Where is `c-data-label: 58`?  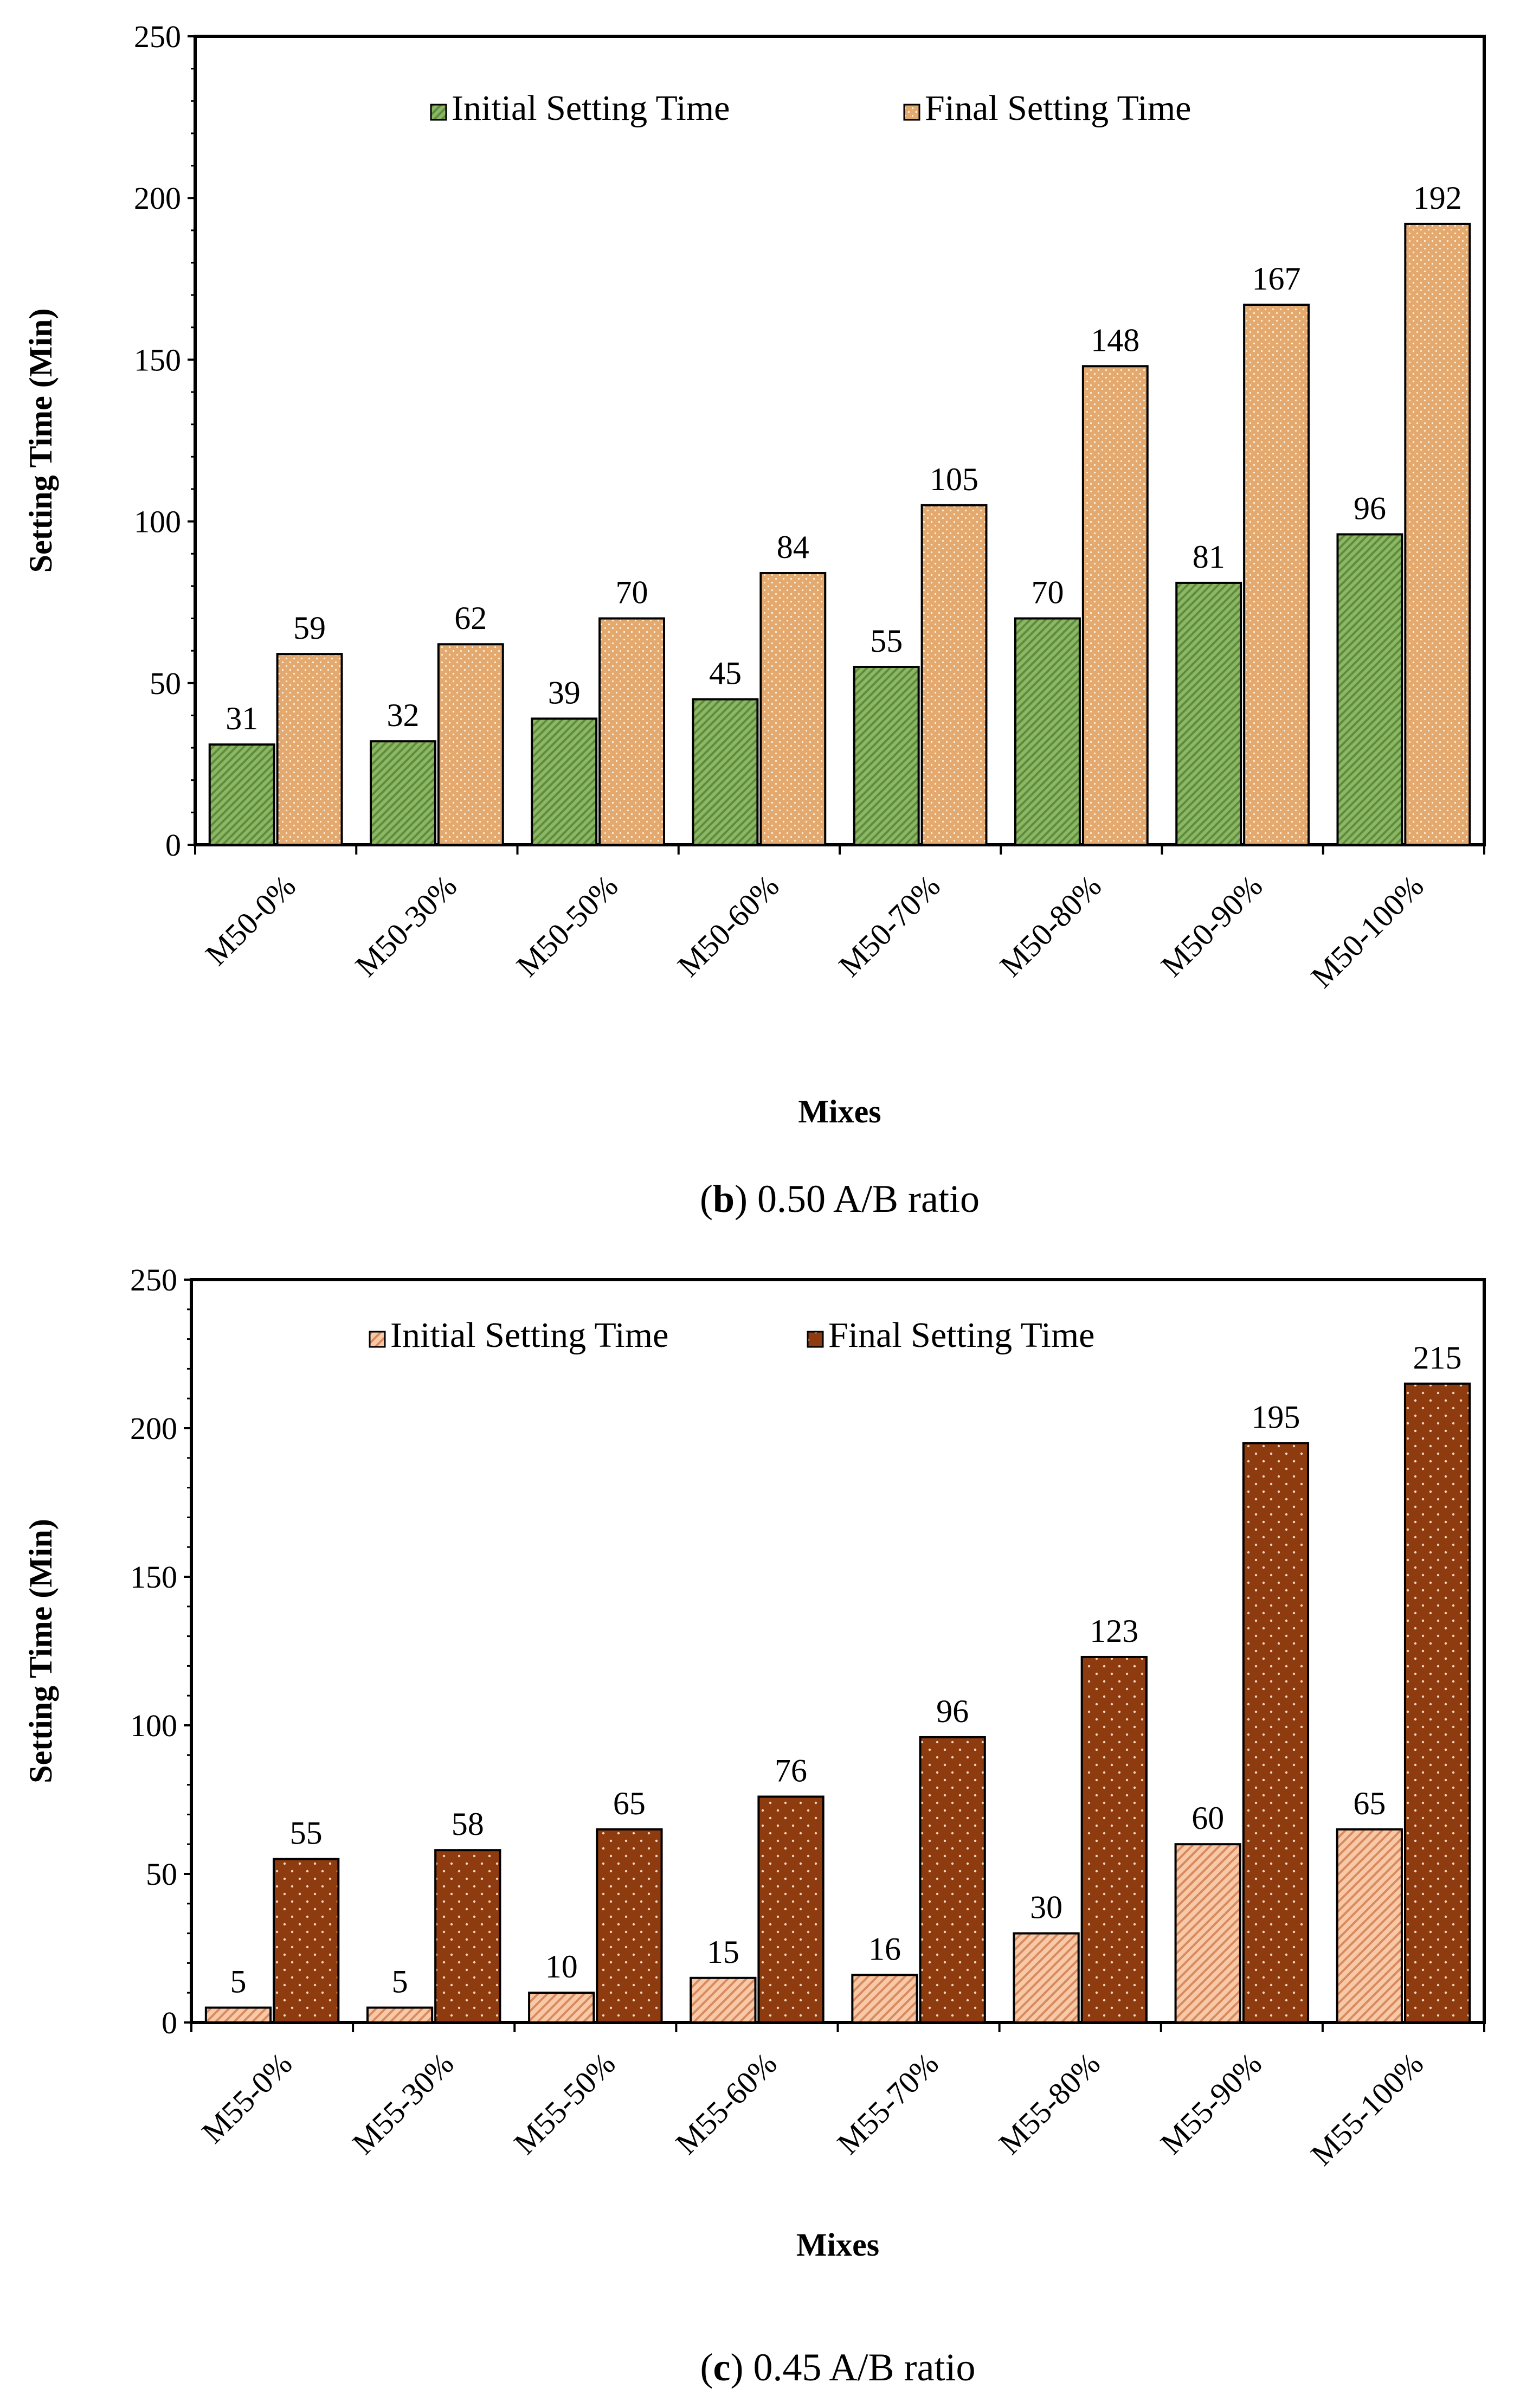 c-data-label: 58 is located at coordinates (468, 1824).